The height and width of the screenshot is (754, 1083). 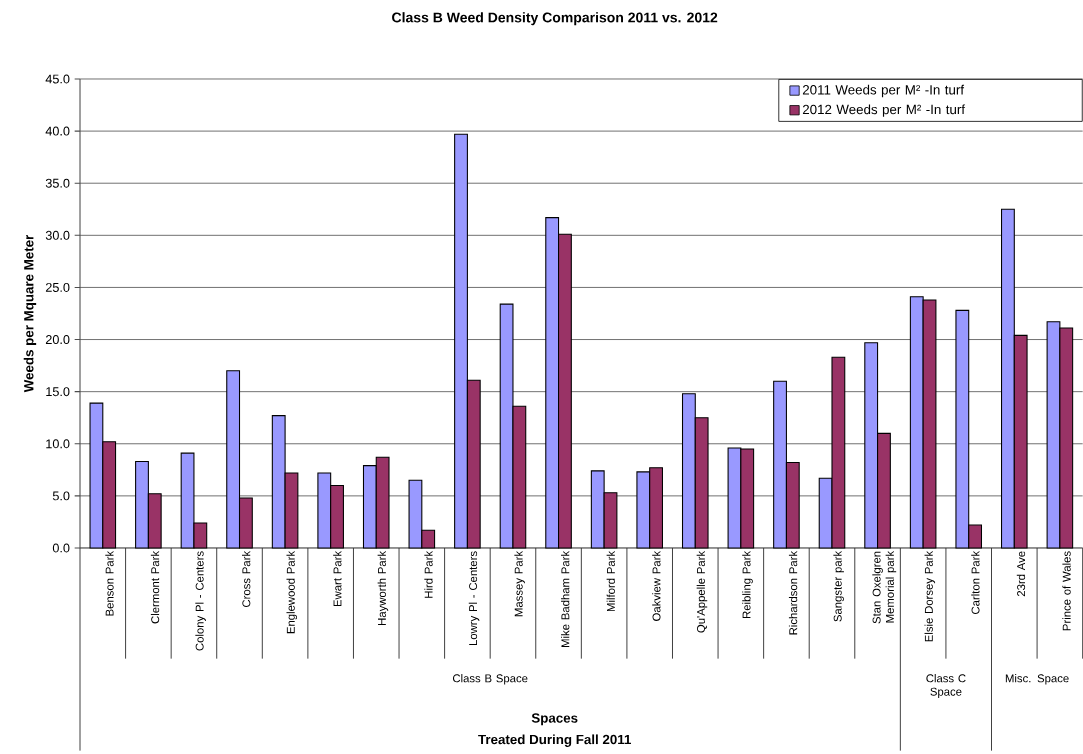 I want to click on x-tick-label: Benson Park, so click(x=109, y=583).